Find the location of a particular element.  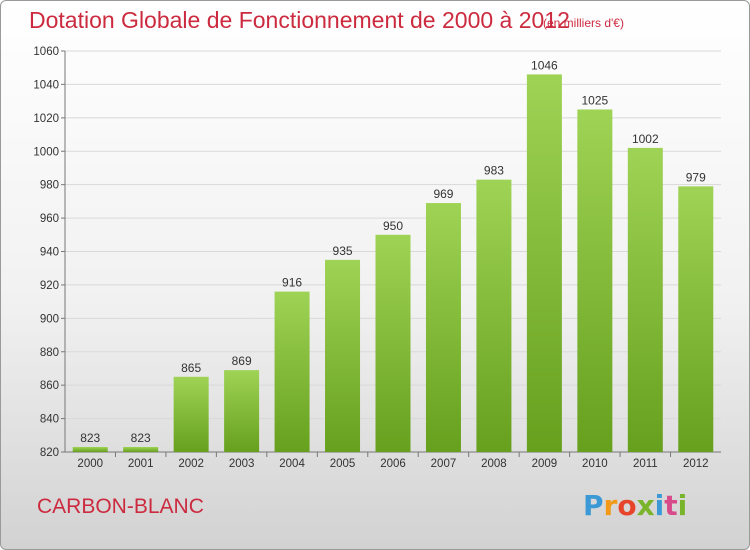

x-tick-label: 2009 is located at coordinates (545, 464).